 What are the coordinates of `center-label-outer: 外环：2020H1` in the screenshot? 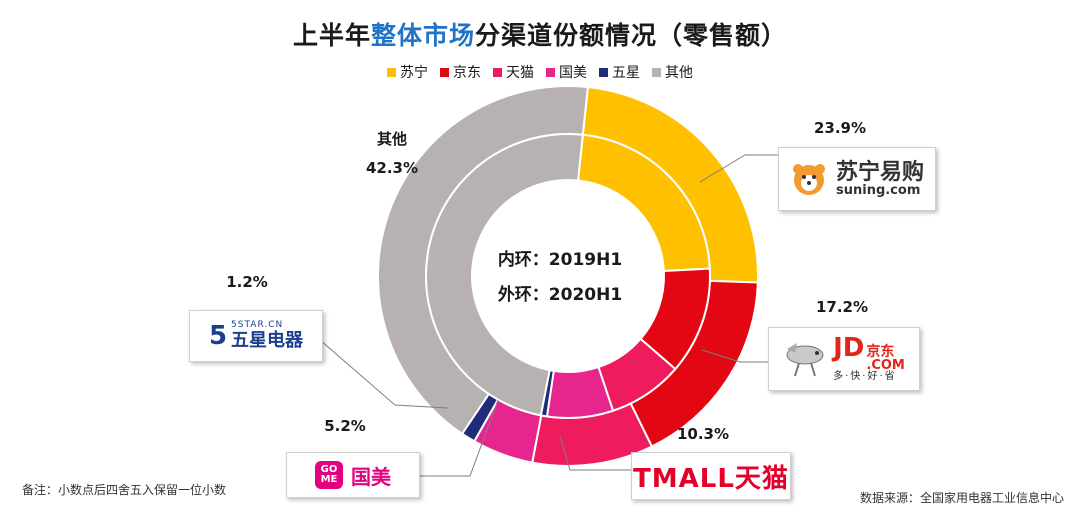 It's located at (560, 294).